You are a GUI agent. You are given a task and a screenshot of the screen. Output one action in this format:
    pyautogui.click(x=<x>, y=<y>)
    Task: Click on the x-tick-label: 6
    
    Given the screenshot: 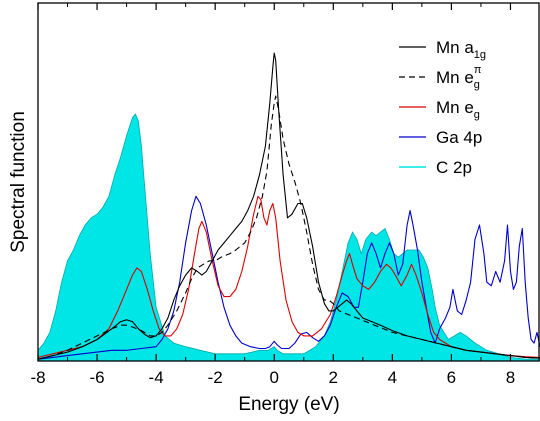 What is the action you would take?
    pyautogui.click(x=451, y=377)
    